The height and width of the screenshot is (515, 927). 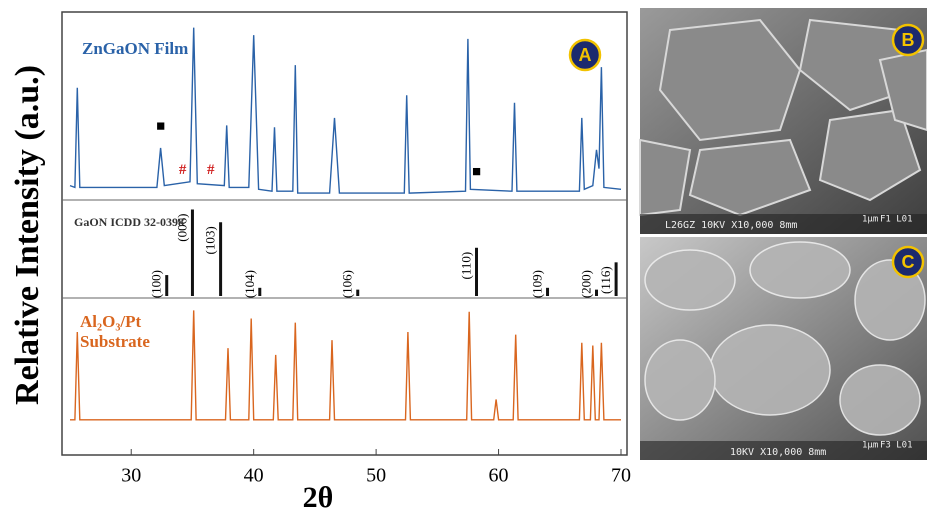 I want to click on series-label: ZnGaON Film, so click(x=135, y=48).